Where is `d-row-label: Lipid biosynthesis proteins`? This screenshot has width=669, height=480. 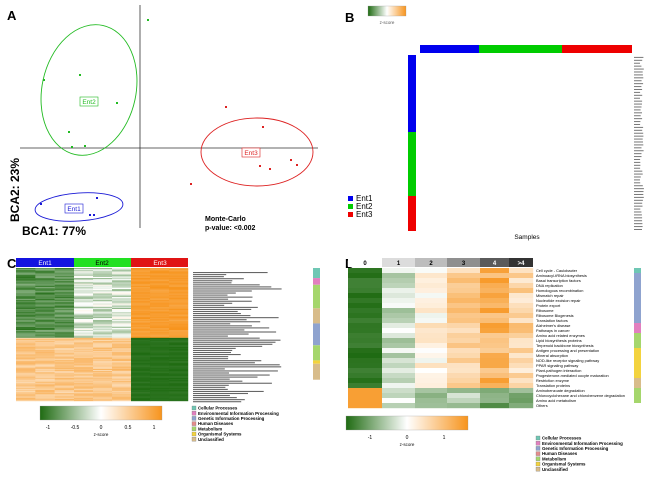 d-row-label: Lipid biosynthesis proteins is located at coordinates (559, 340).